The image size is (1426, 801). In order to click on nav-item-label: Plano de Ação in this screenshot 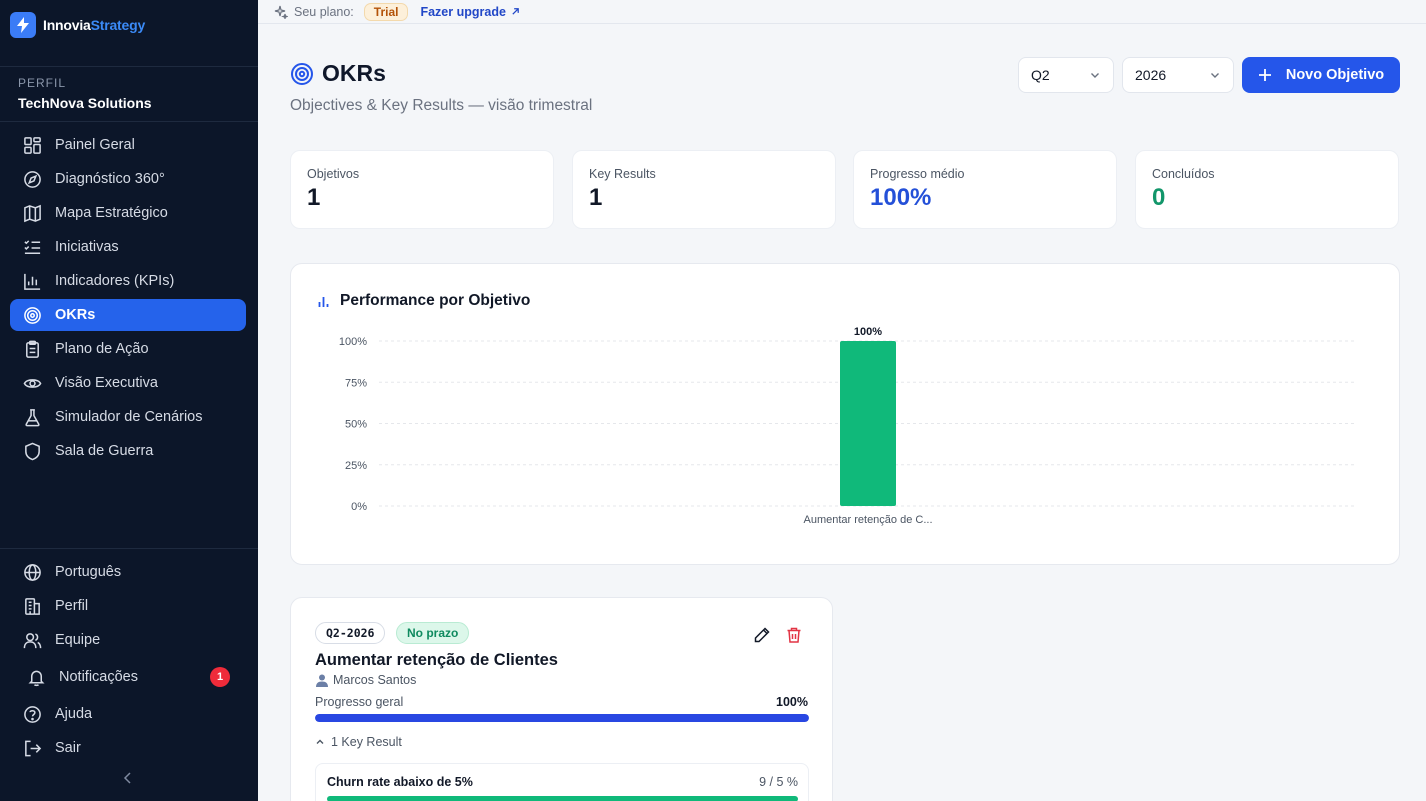, I will do `click(102, 349)`.